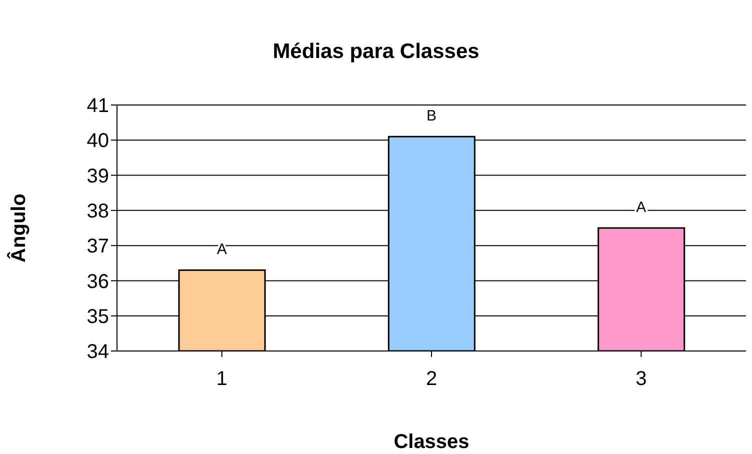 This screenshot has width=752, height=454. I want to click on y-tick-label: 41, so click(97, 106).